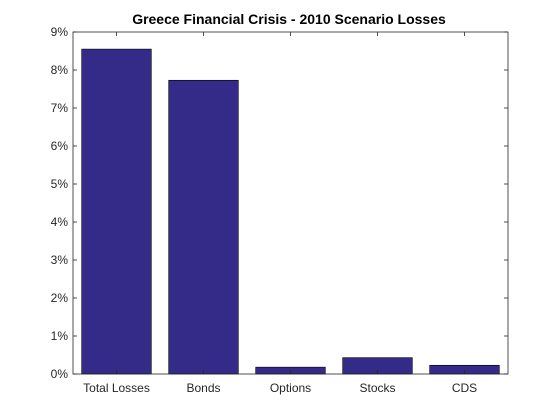  Describe the element at coordinates (116, 211) in the screenshot. I see `bar-total-losses` at that location.